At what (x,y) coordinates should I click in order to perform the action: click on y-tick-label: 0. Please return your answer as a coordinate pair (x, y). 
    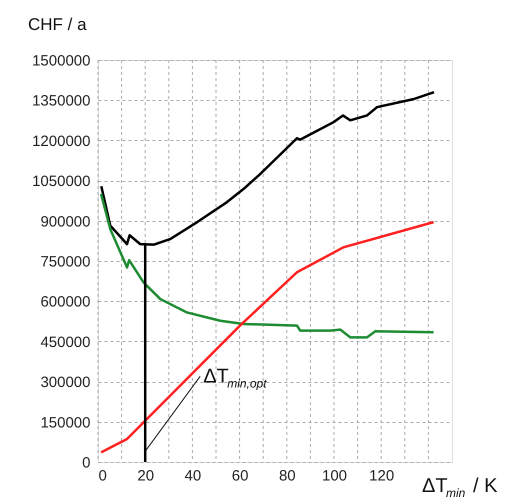
    Looking at the image, I should click on (86, 463).